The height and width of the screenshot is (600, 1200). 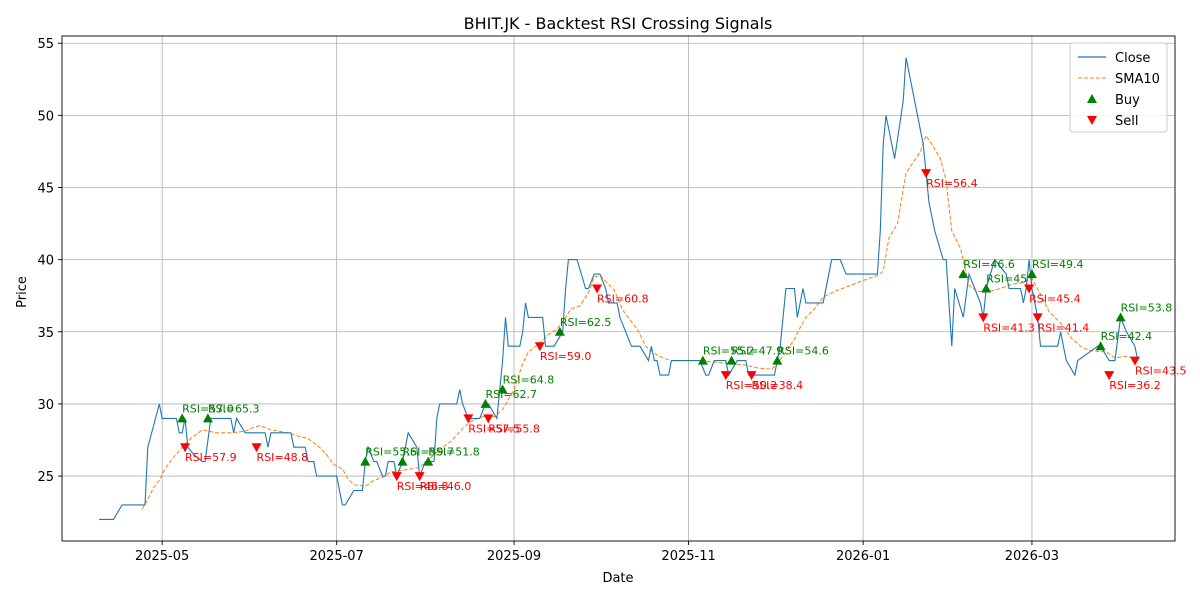 I want to click on legend-label-close: Close, so click(x=1132, y=58).